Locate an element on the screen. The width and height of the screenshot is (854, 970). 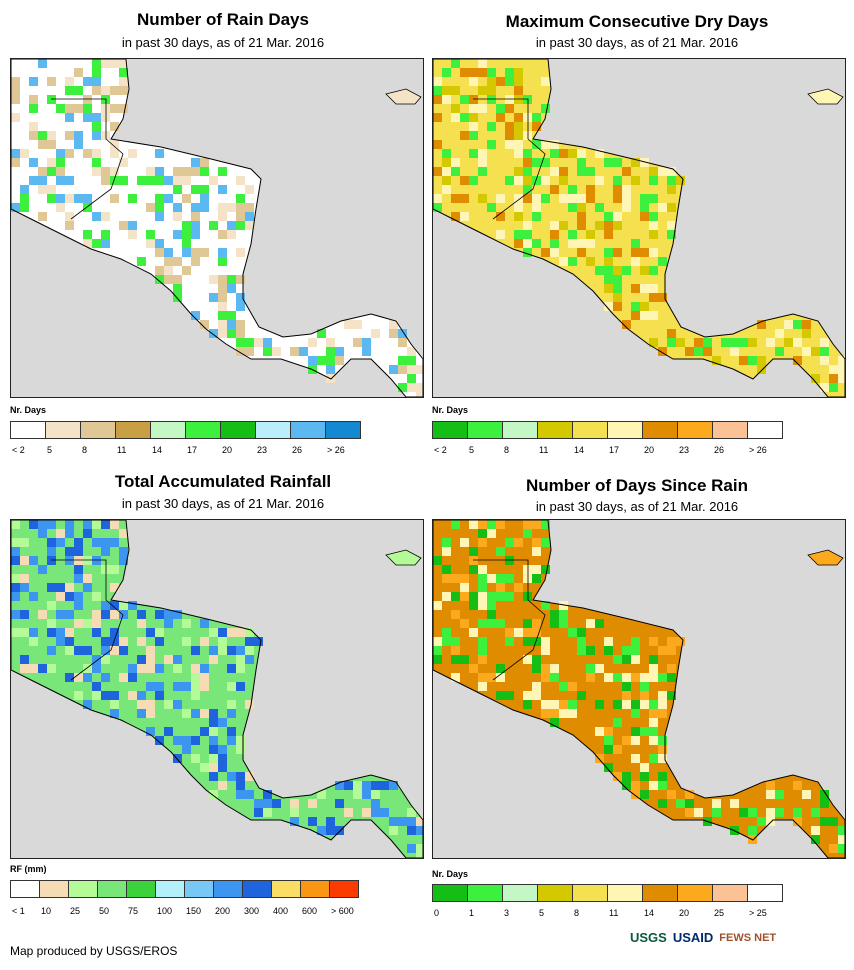
panel-subtitle: in past 30 days, as of 21 Mar. 2016 is located at coordinates (223, 42).